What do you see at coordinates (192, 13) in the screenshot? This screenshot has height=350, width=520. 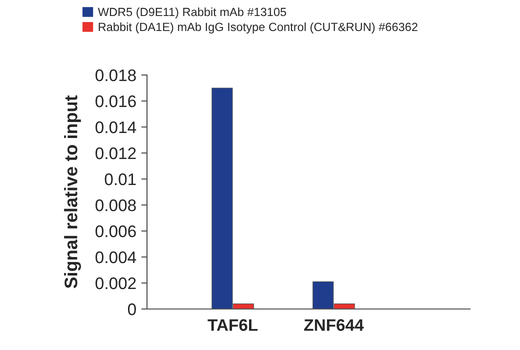 I see `legend-label: WDR5 (D9E11) Rabbit mAb #13105` at bounding box center [192, 13].